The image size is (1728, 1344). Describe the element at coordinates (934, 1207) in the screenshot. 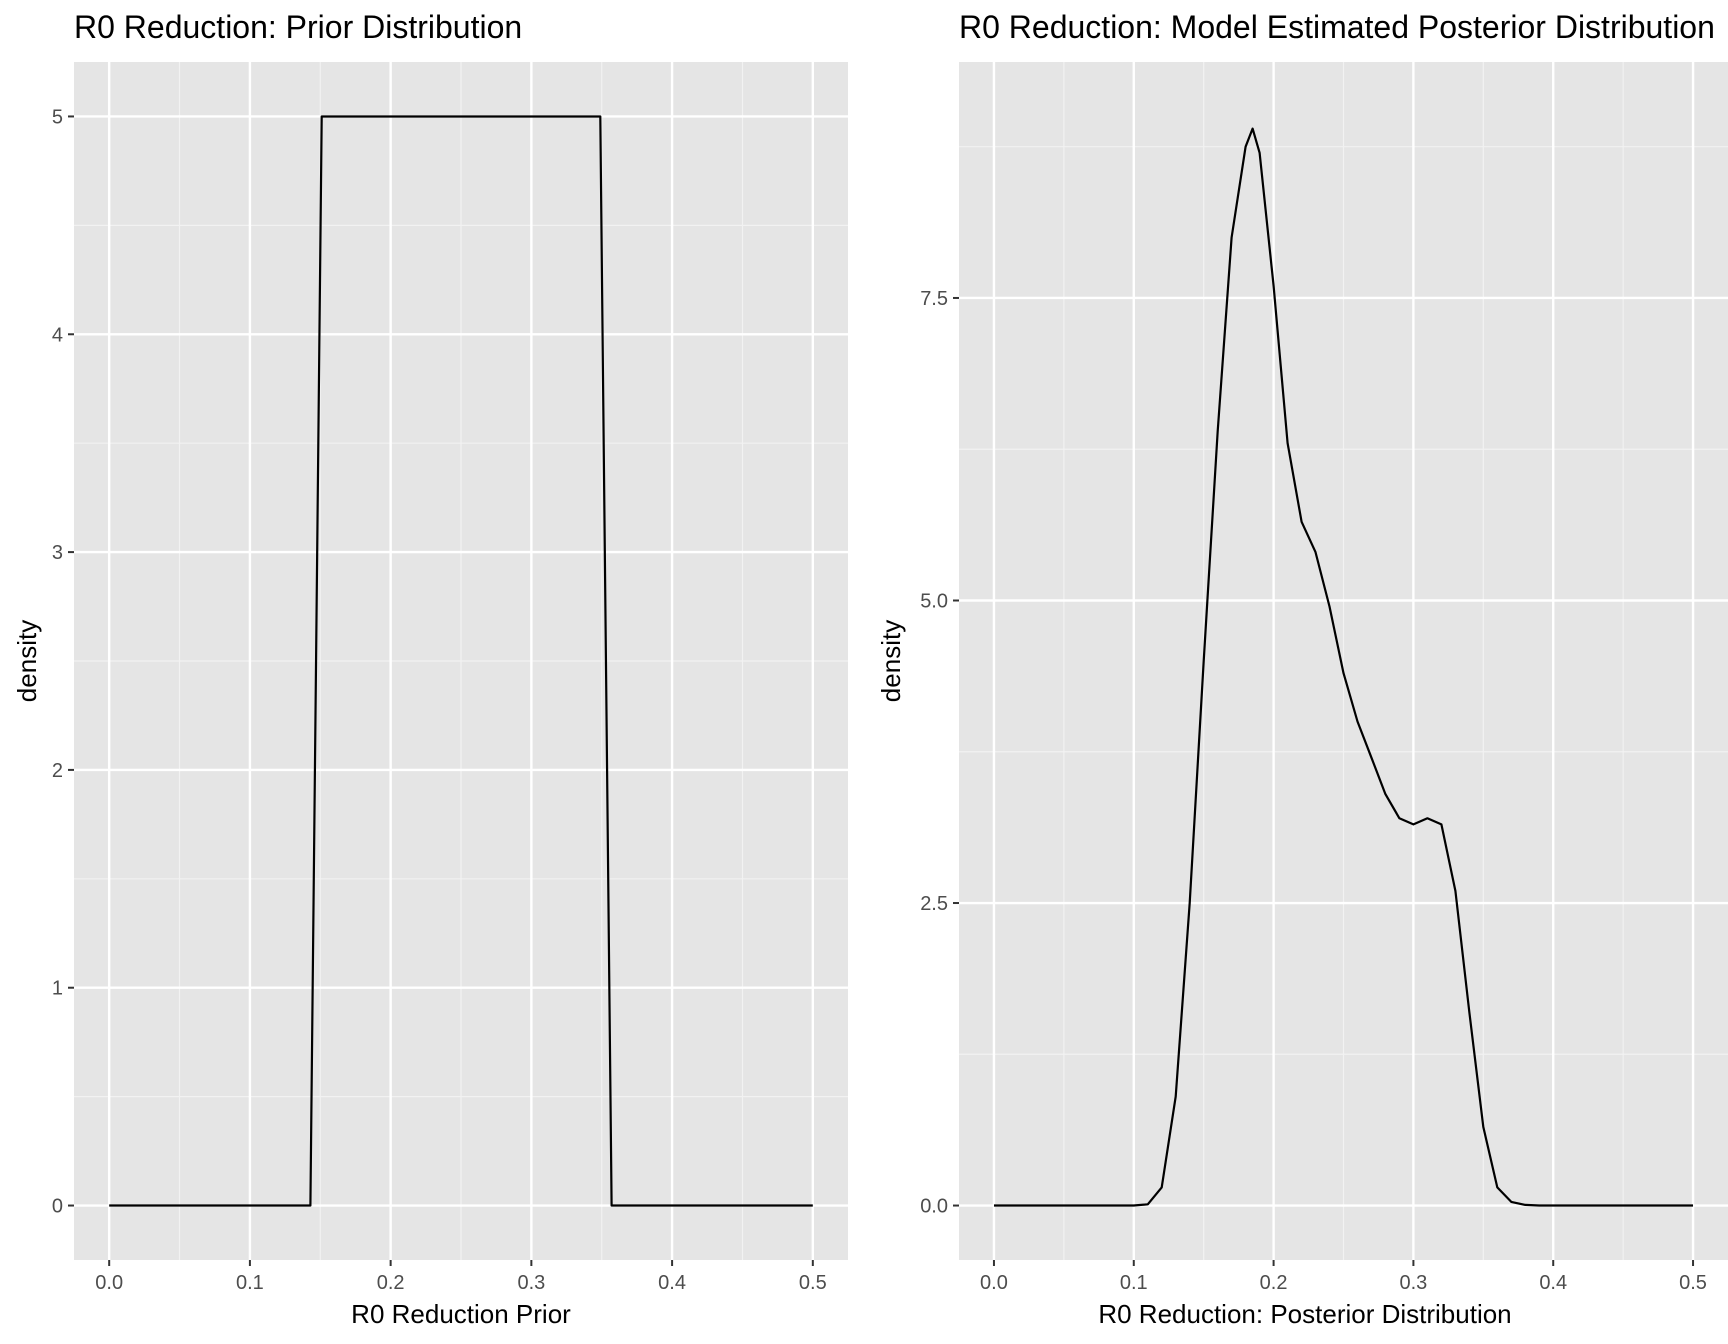

I see `posterior-y-tick-label: 0.0` at that location.